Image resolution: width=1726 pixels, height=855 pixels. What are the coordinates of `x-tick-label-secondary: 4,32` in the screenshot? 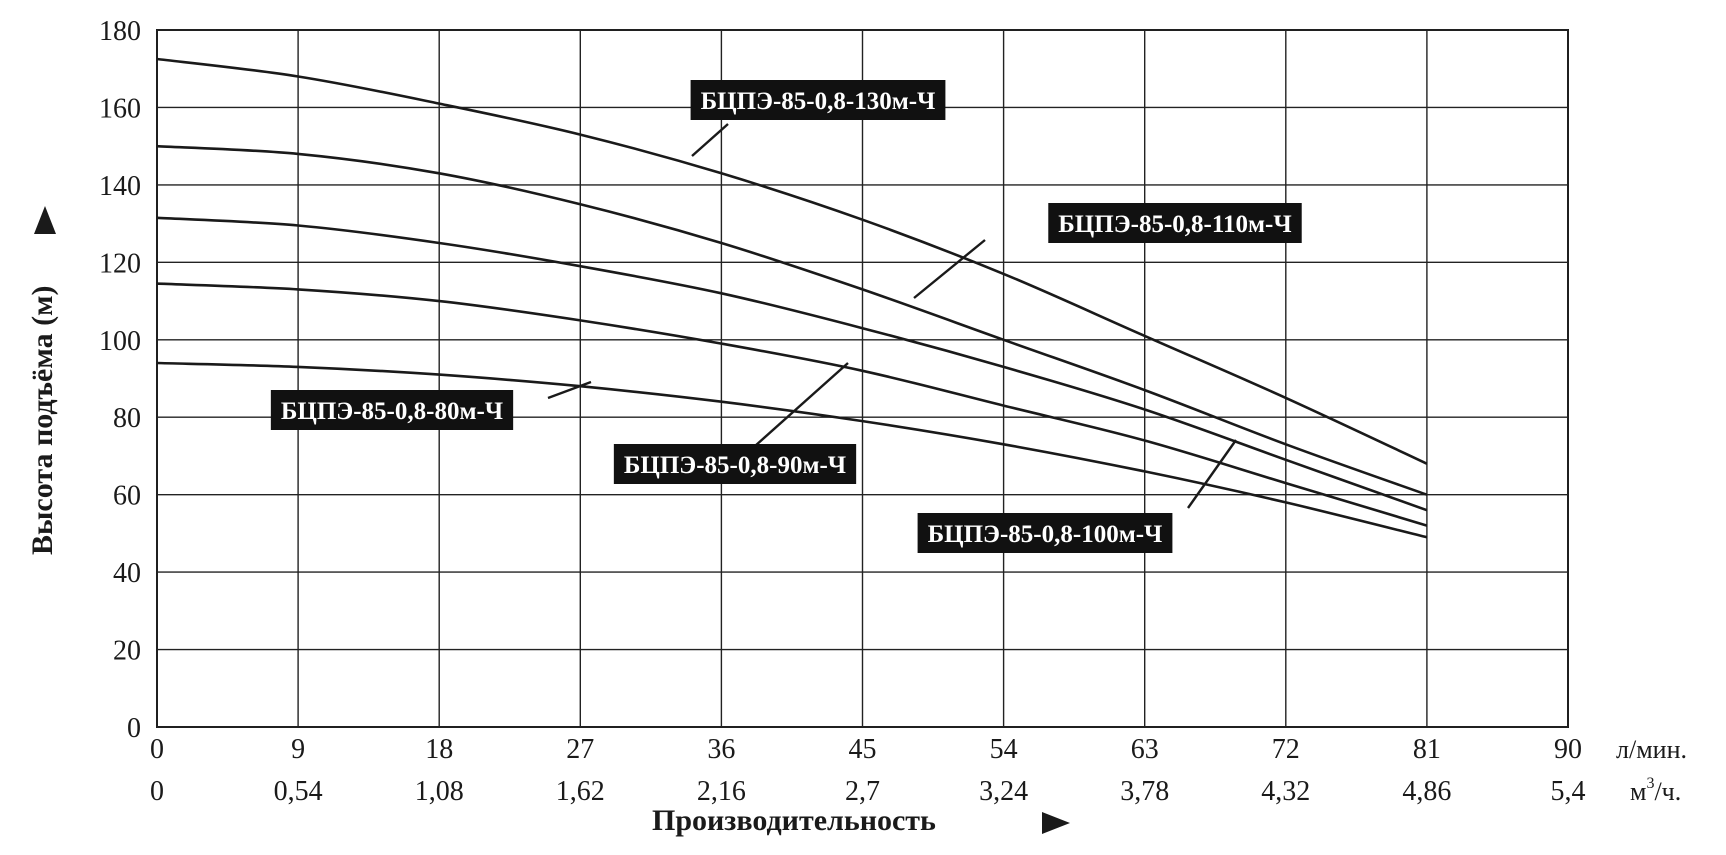 It's located at (1285, 791).